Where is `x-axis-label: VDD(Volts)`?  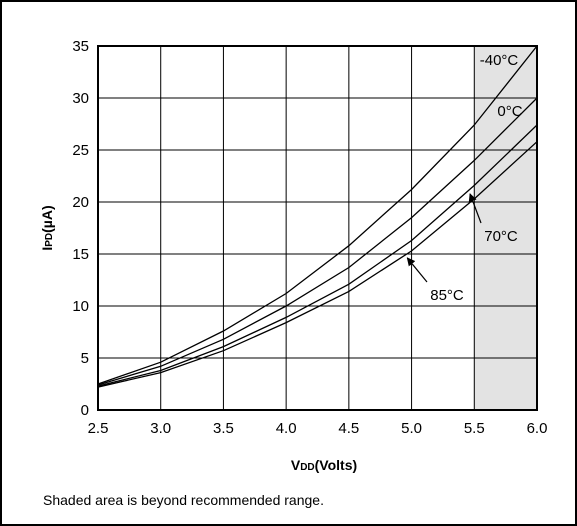 x-axis-label: VDD(Volts) is located at coordinates (324, 465).